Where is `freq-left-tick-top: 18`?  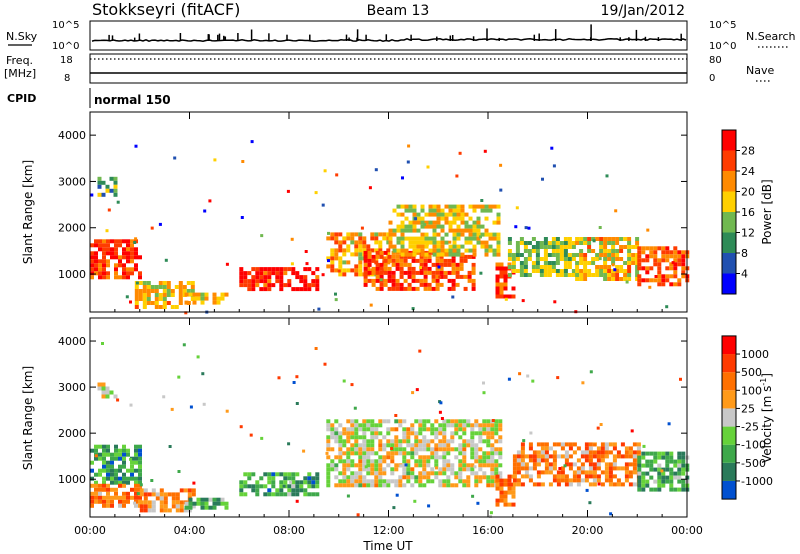 freq-left-tick-top: 18 is located at coordinates (66, 60).